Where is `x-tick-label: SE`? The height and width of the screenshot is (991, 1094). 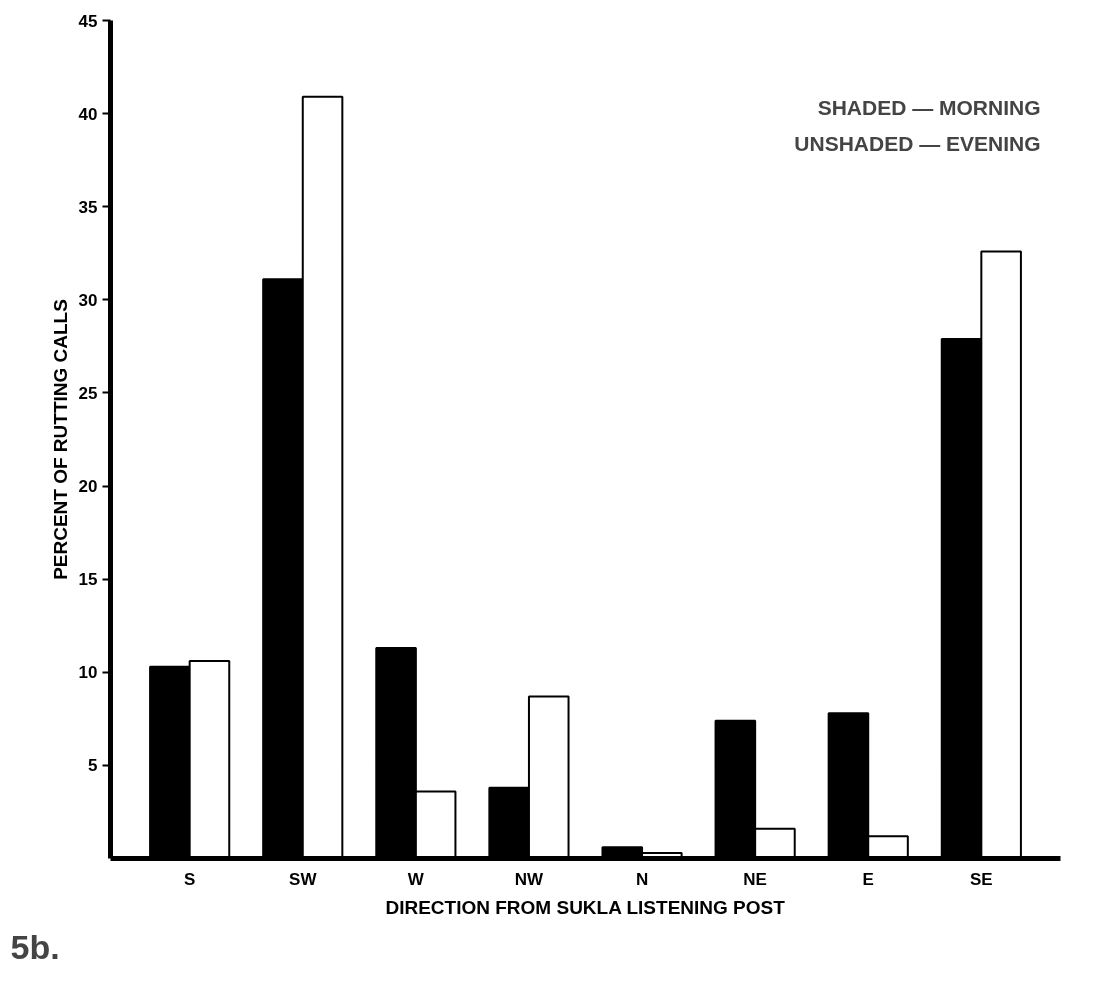
x-tick-label: SE is located at coordinates (981, 879).